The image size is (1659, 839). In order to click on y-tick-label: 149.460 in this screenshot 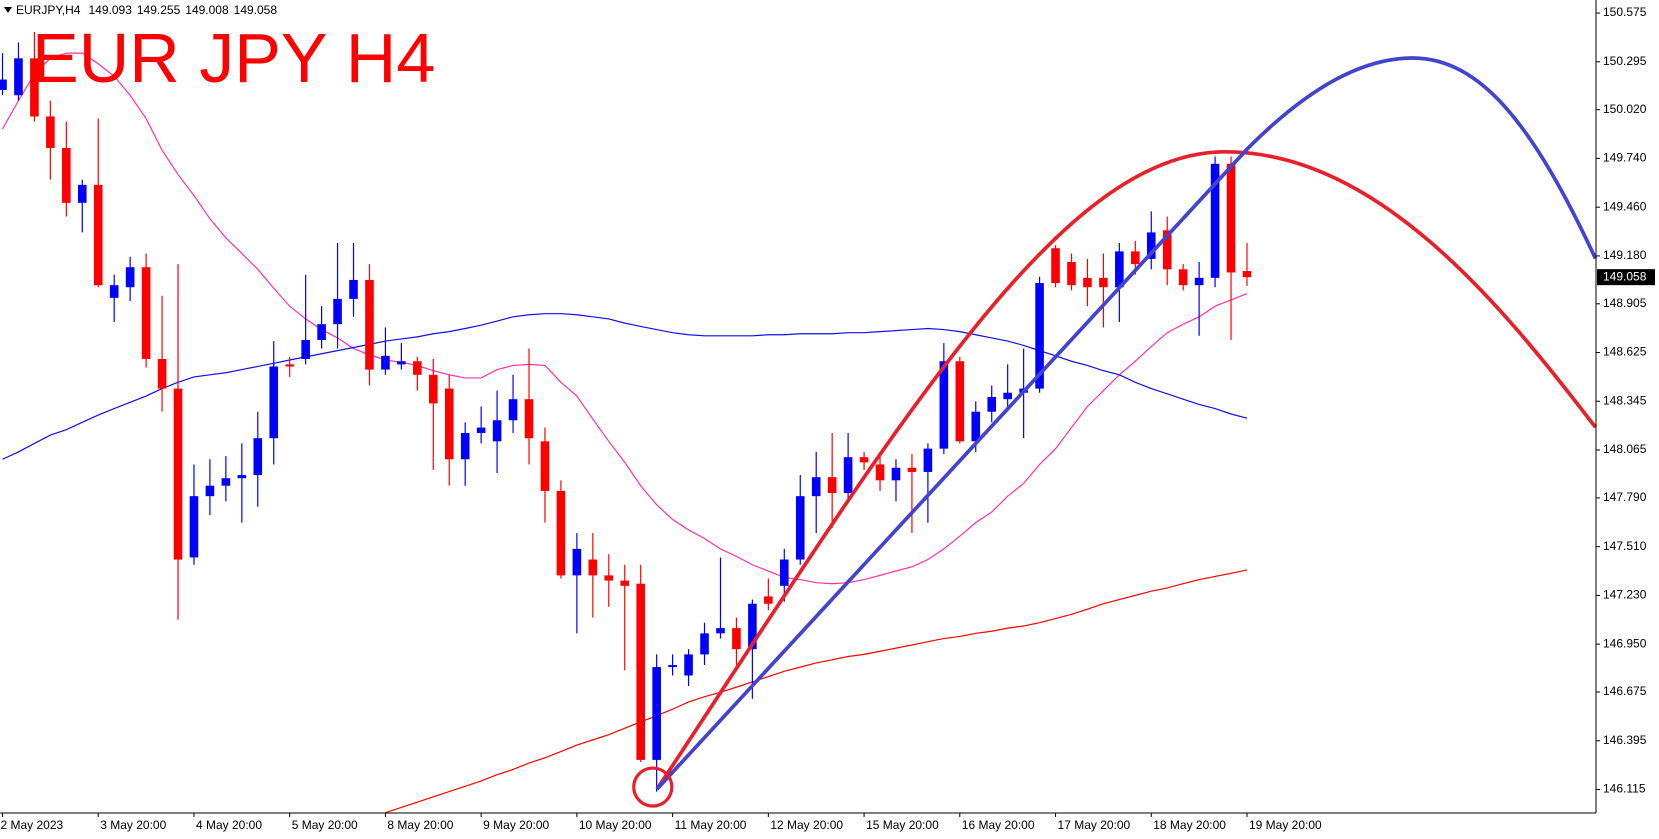, I will do `click(1625, 206)`.